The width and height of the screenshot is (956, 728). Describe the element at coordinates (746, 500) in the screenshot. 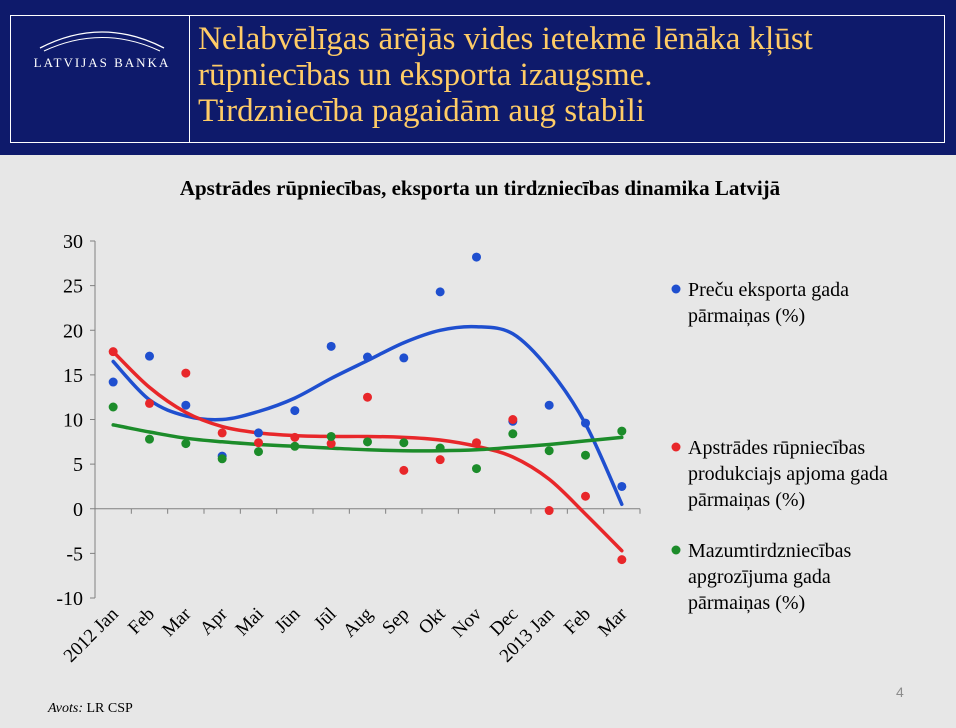

I see `legend-label-series-2: pārmaiņas (%)` at that location.